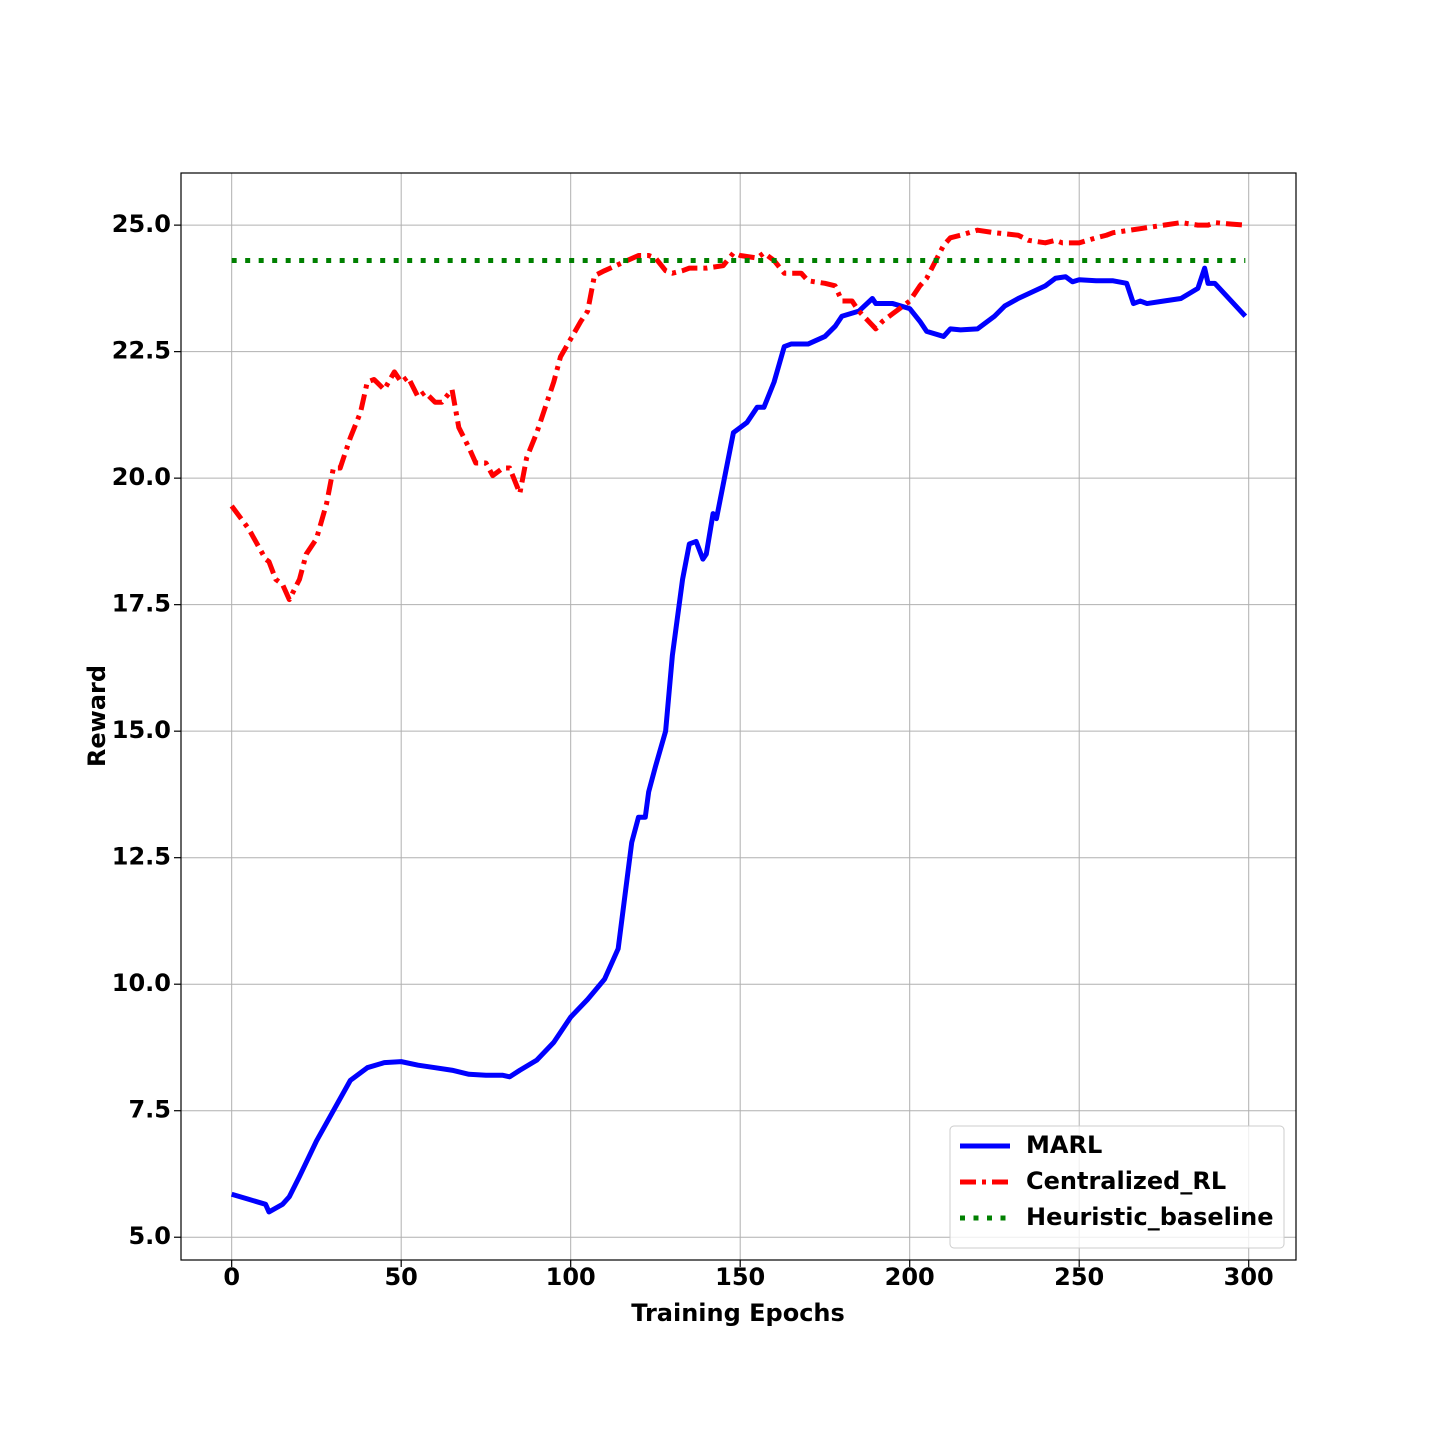 This screenshot has height=1444, width=1440. Describe the element at coordinates (1126, 1181) in the screenshot. I see `legend-label: Centralized_RL` at that location.